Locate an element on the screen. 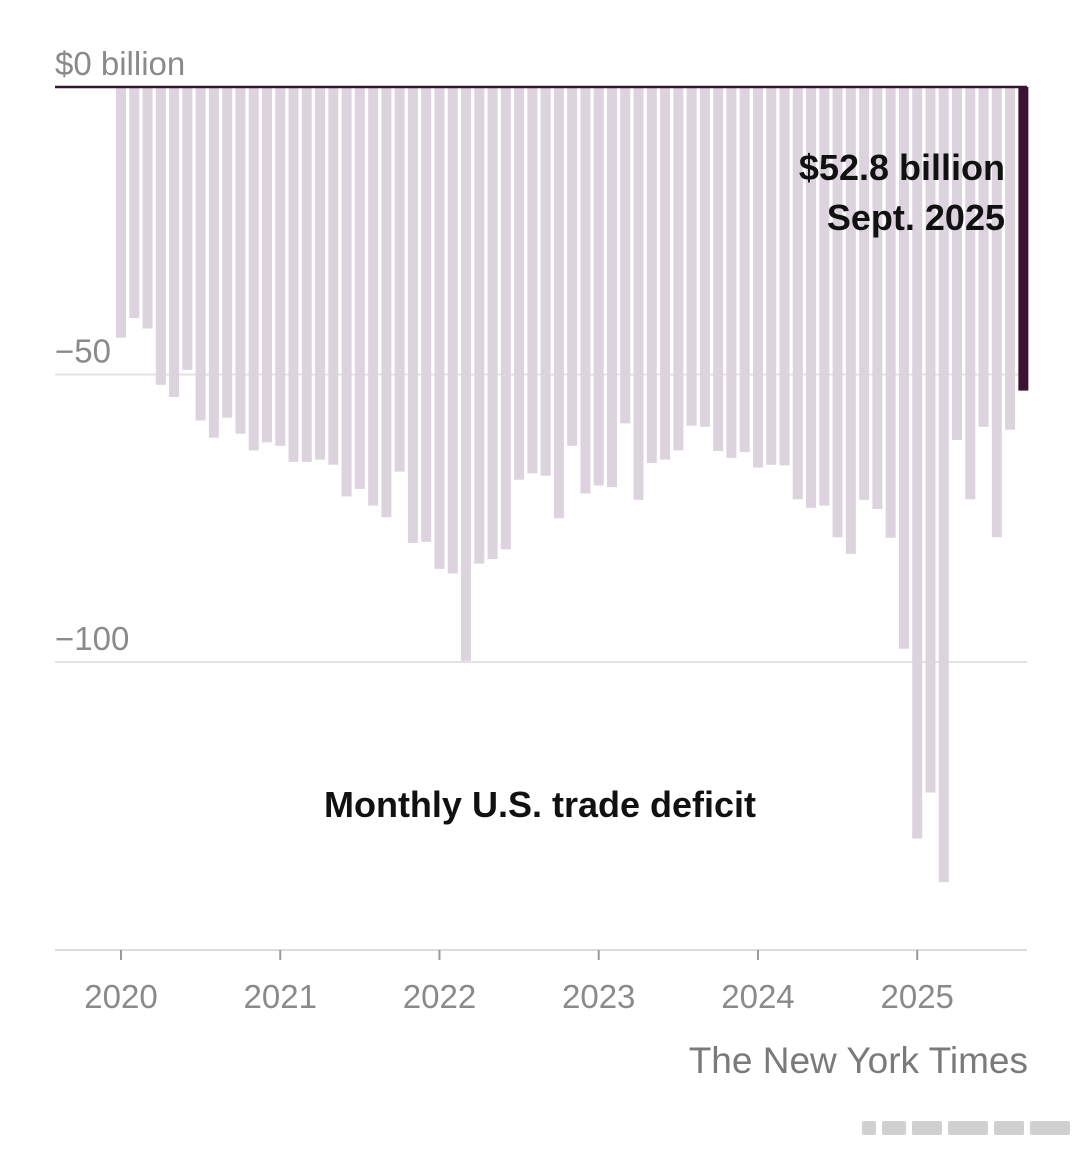 This screenshot has width=1080, height=1150. highlight-value-label: $52.8 billion is located at coordinates (902, 167).